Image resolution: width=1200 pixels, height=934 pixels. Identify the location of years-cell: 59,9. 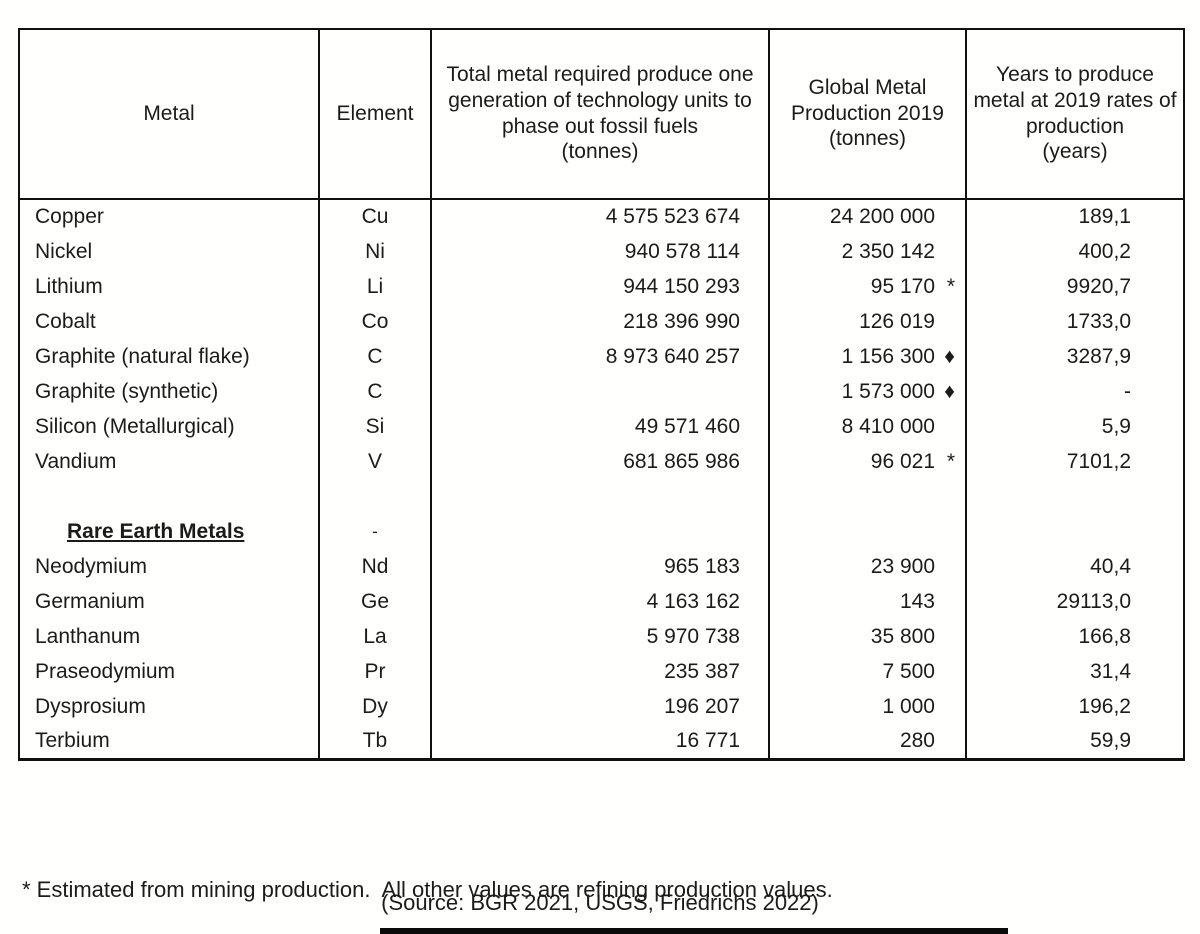
(1075, 742).